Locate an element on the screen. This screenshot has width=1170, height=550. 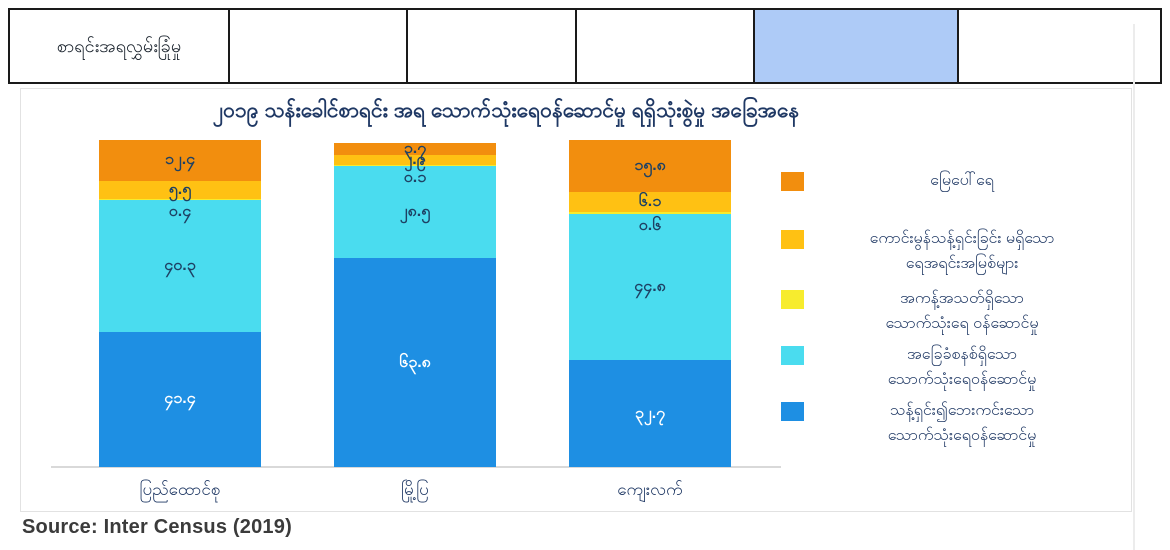
stacked-bar: ၃၂.၇ ၄၄.၈ ၀.၆ ၆.၁ ၁၅.၈ is located at coordinates (650, 303).